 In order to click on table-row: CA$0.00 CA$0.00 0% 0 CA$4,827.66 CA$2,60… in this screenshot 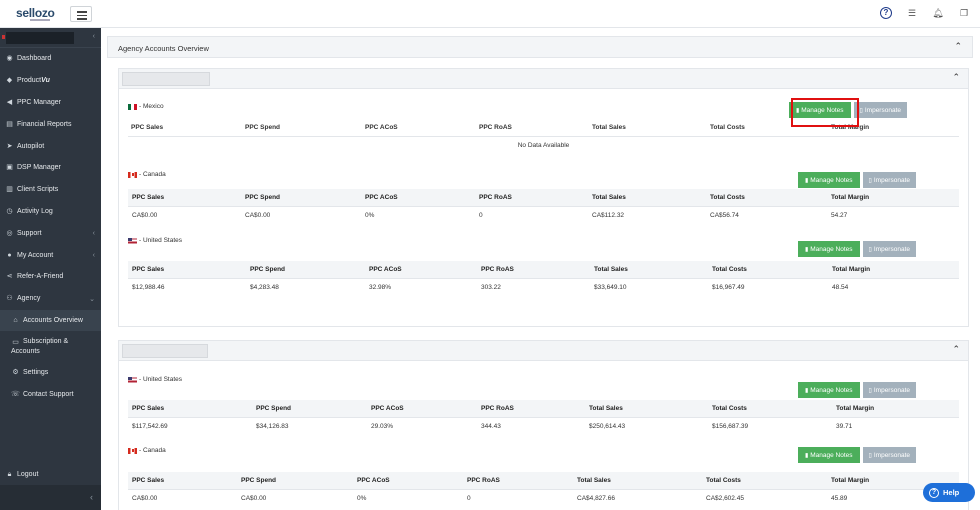, I will do `click(490, 498)`.